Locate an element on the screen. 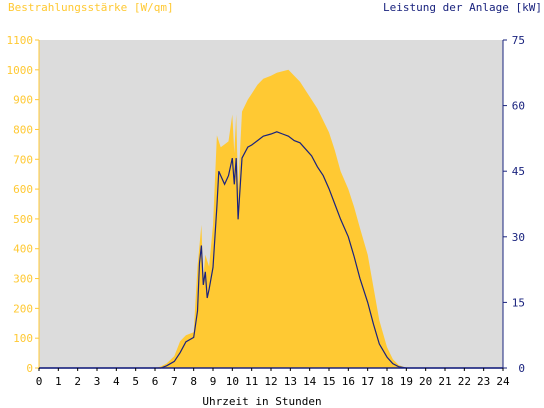  x-tick-label: 1 is located at coordinates (58, 381).